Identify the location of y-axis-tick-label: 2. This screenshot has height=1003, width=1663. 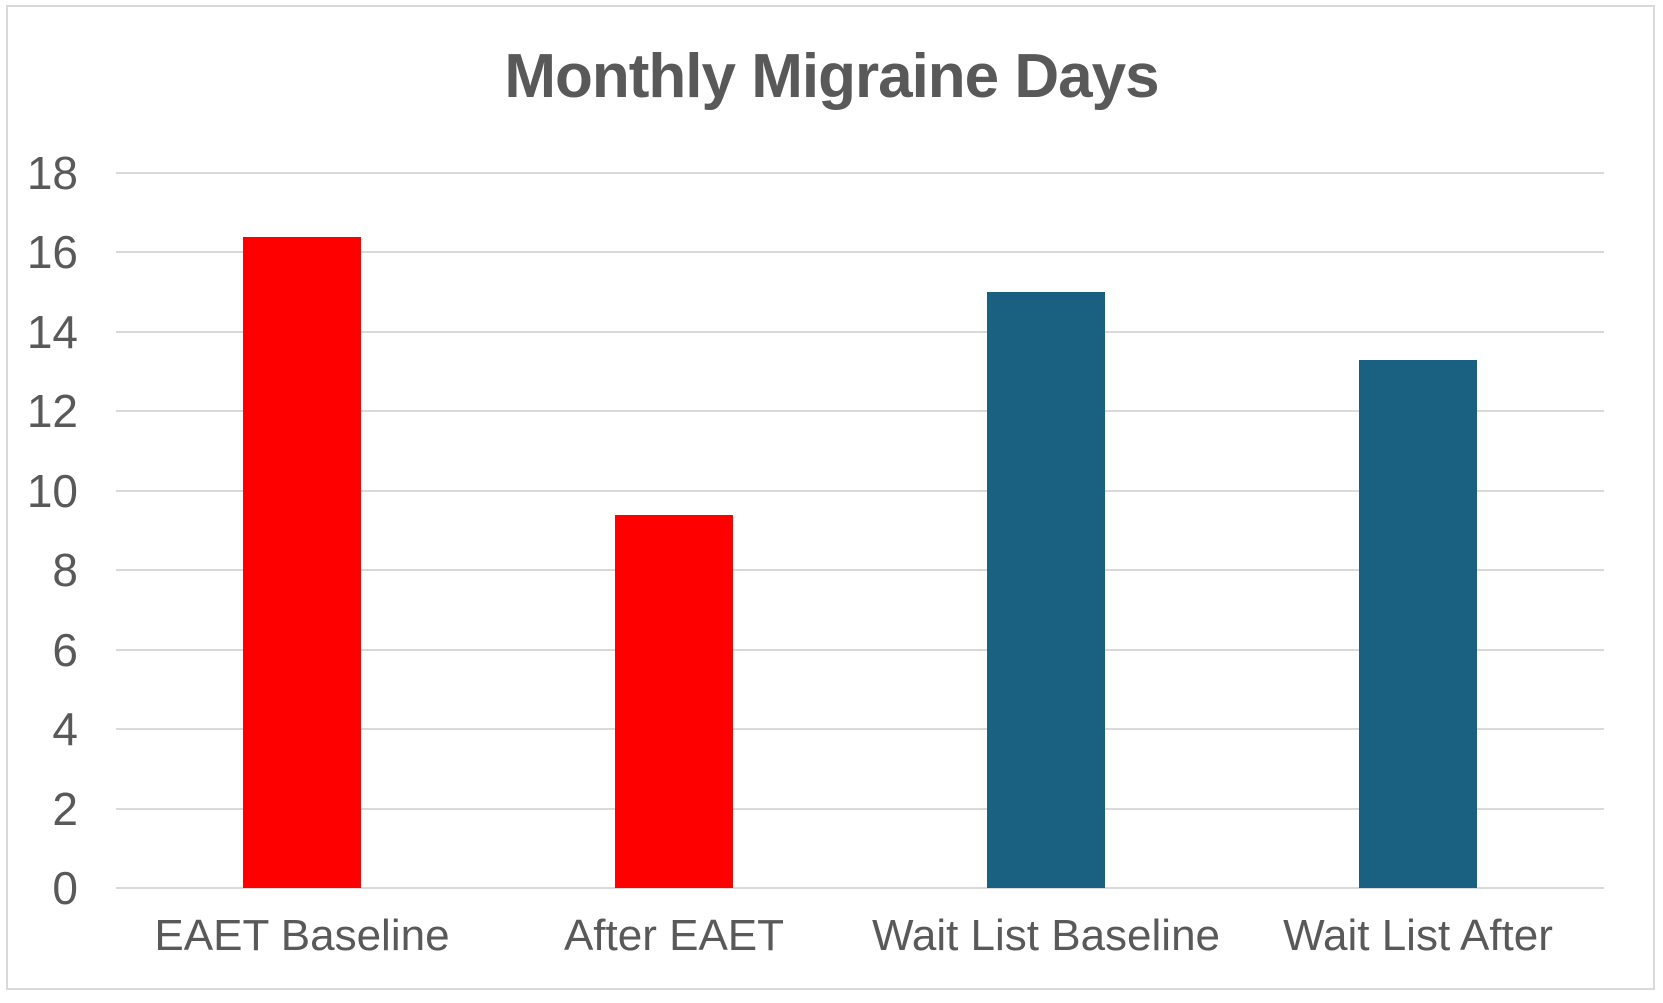
(65, 808).